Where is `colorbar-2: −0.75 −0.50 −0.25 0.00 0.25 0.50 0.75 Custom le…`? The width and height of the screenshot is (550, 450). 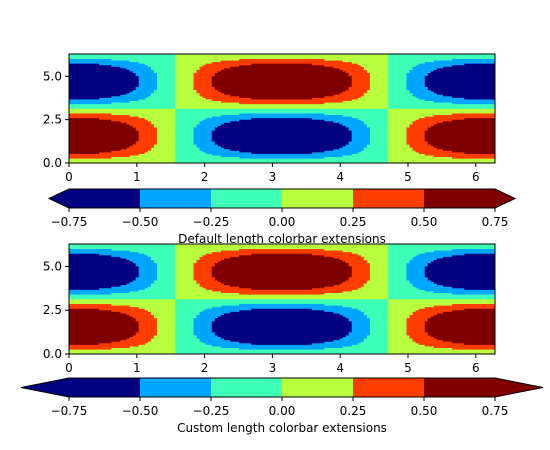
colorbar-2: −0.75 −0.50 −0.25 0.00 0.25 0.50 0.75 Custom le… is located at coordinates (282, 406).